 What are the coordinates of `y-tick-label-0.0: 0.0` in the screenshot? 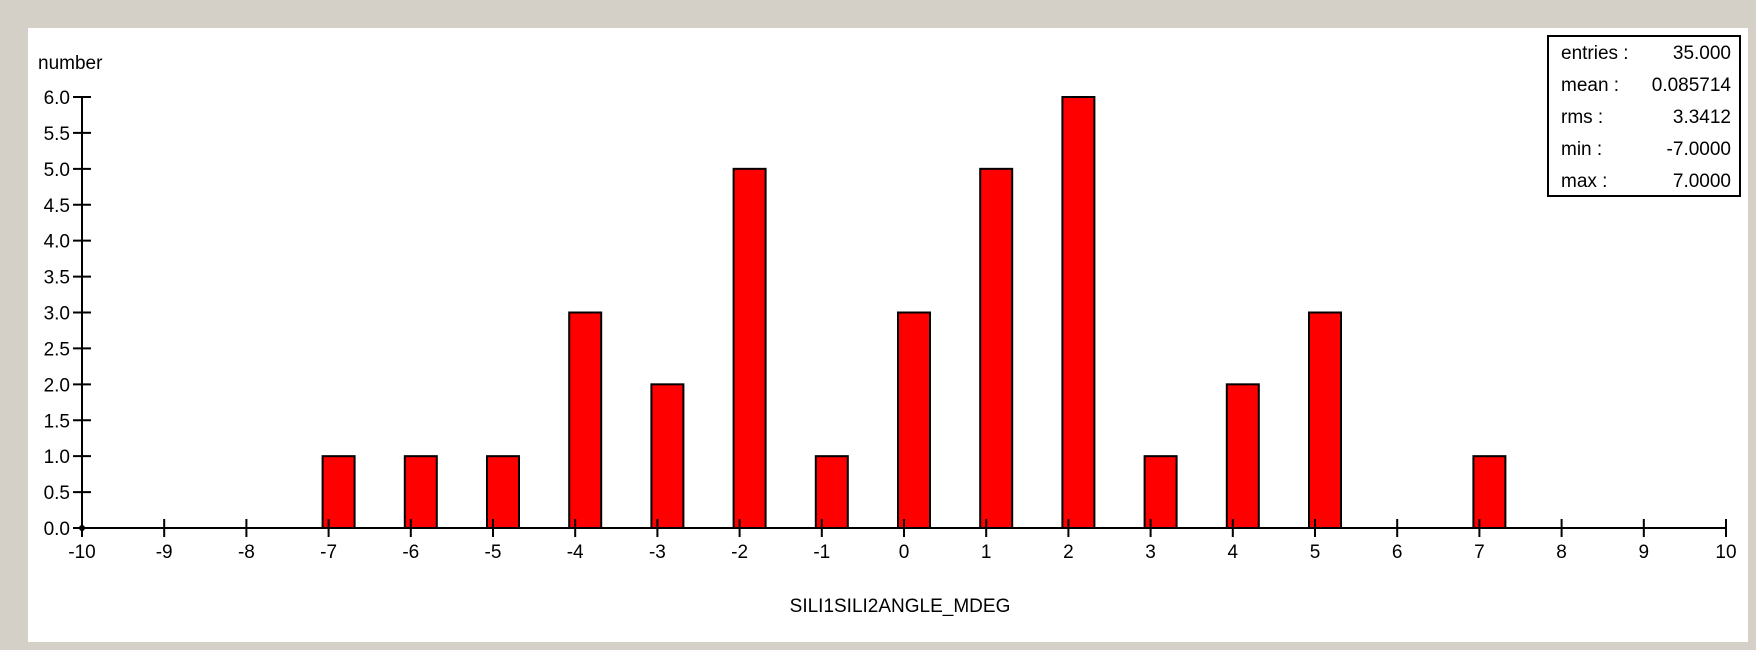 It's located at (57, 529).